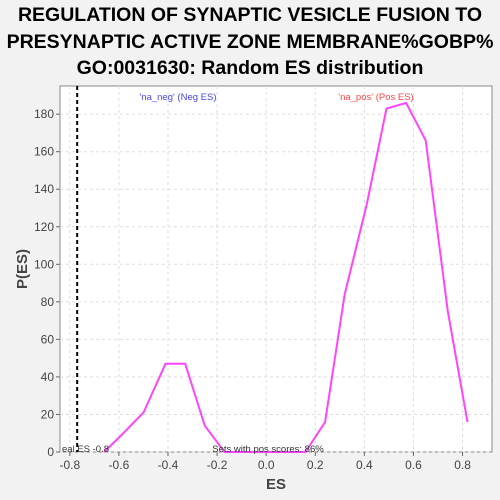 The width and height of the screenshot is (500, 500). What do you see at coordinates (177, 97) in the screenshot?
I see `neg-es-label: 'na_neg' (Neg ES)` at bounding box center [177, 97].